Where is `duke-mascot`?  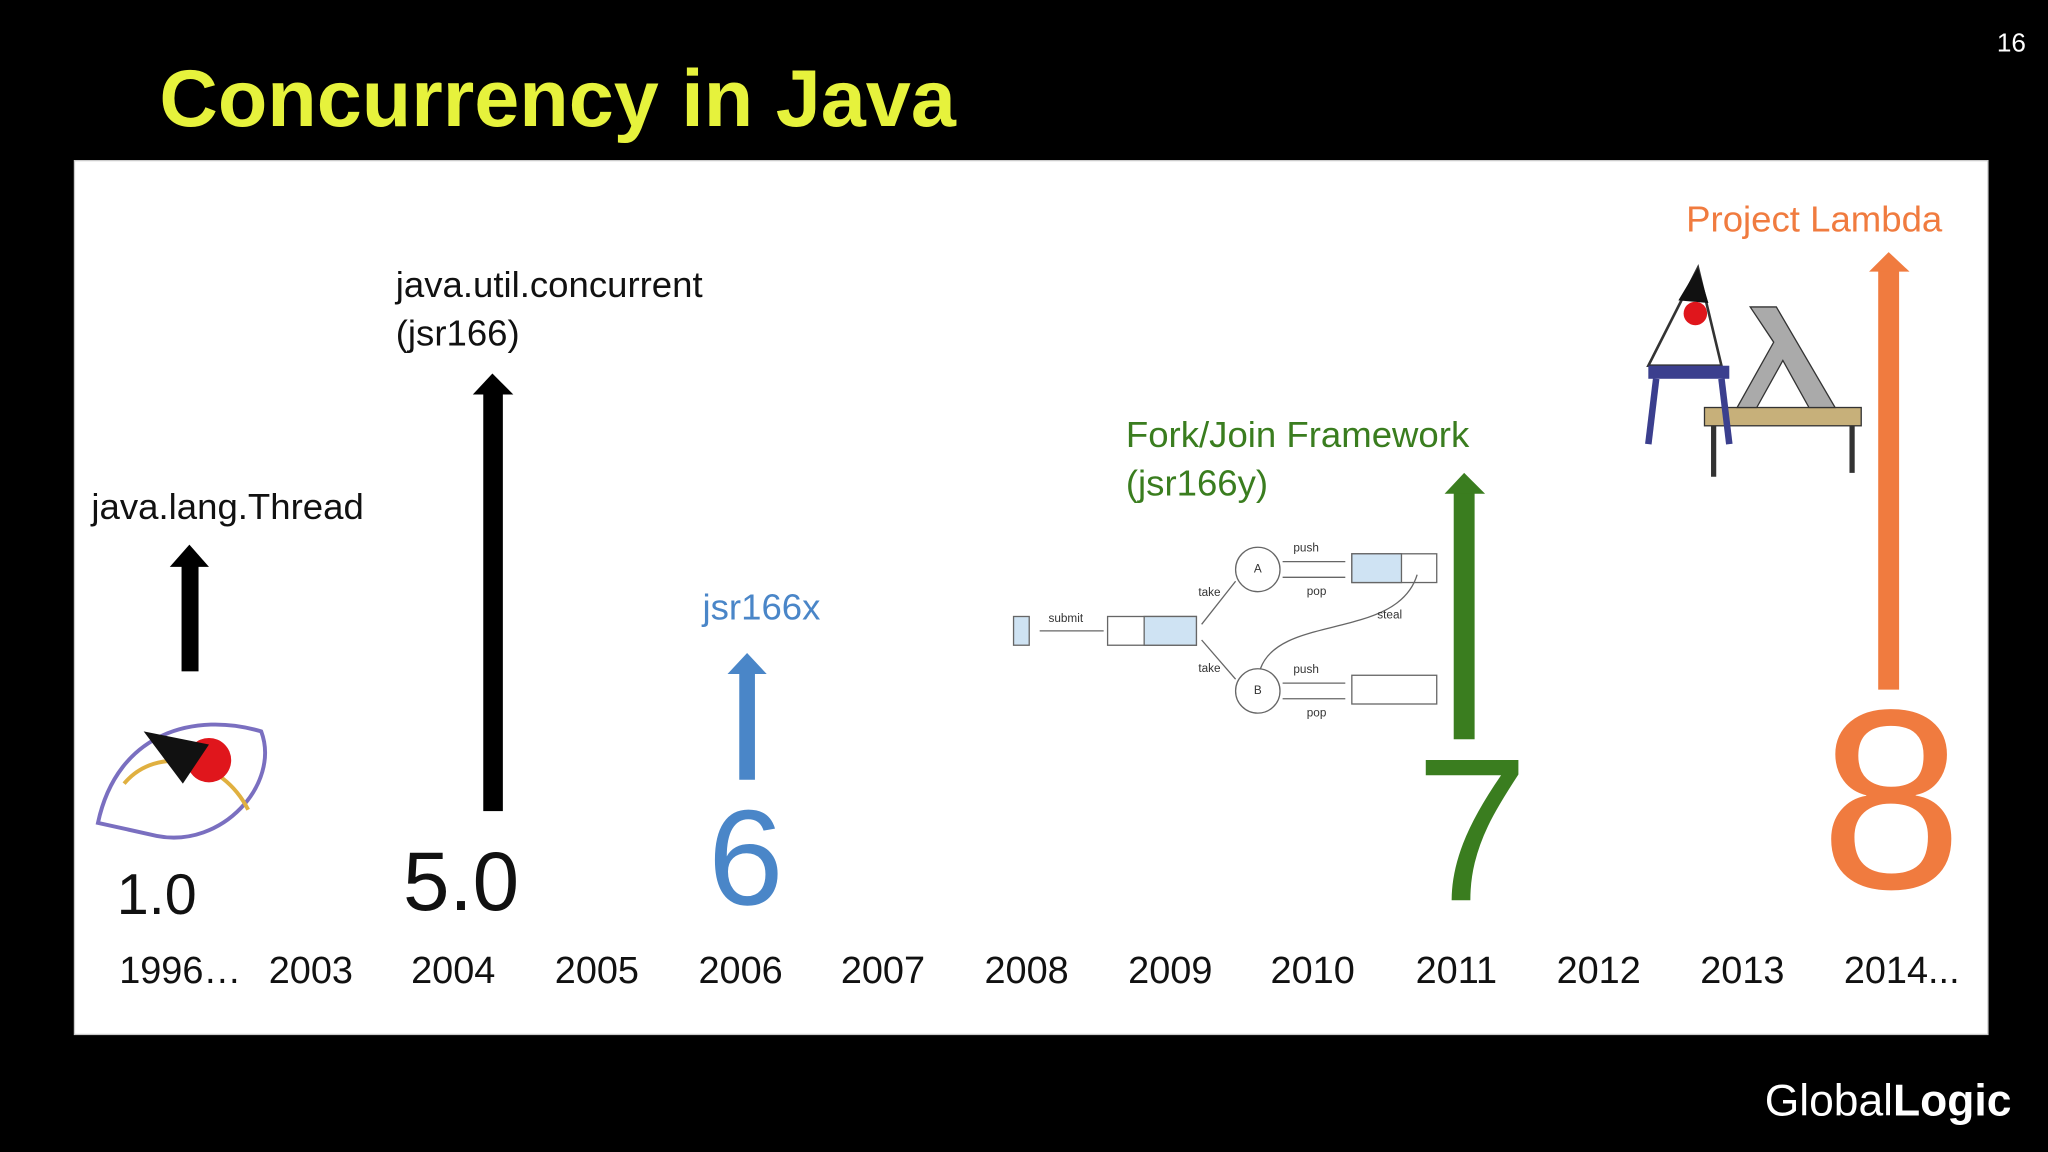 duke-mascot is located at coordinates (181, 781).